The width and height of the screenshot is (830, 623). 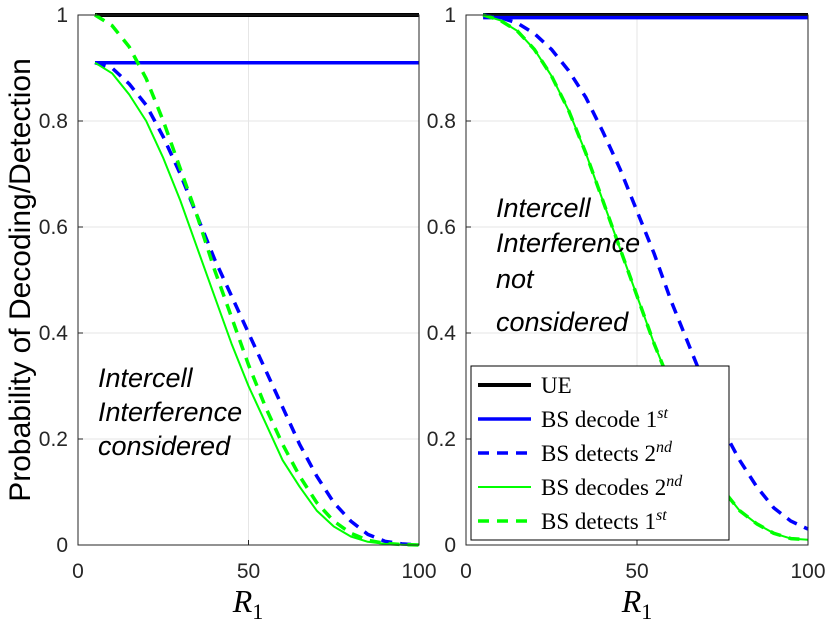 What do you see at coordinates (164, 446) in the screenshot?
I see `left-annotation-line-3: considered` at bounding box center [164, 446].